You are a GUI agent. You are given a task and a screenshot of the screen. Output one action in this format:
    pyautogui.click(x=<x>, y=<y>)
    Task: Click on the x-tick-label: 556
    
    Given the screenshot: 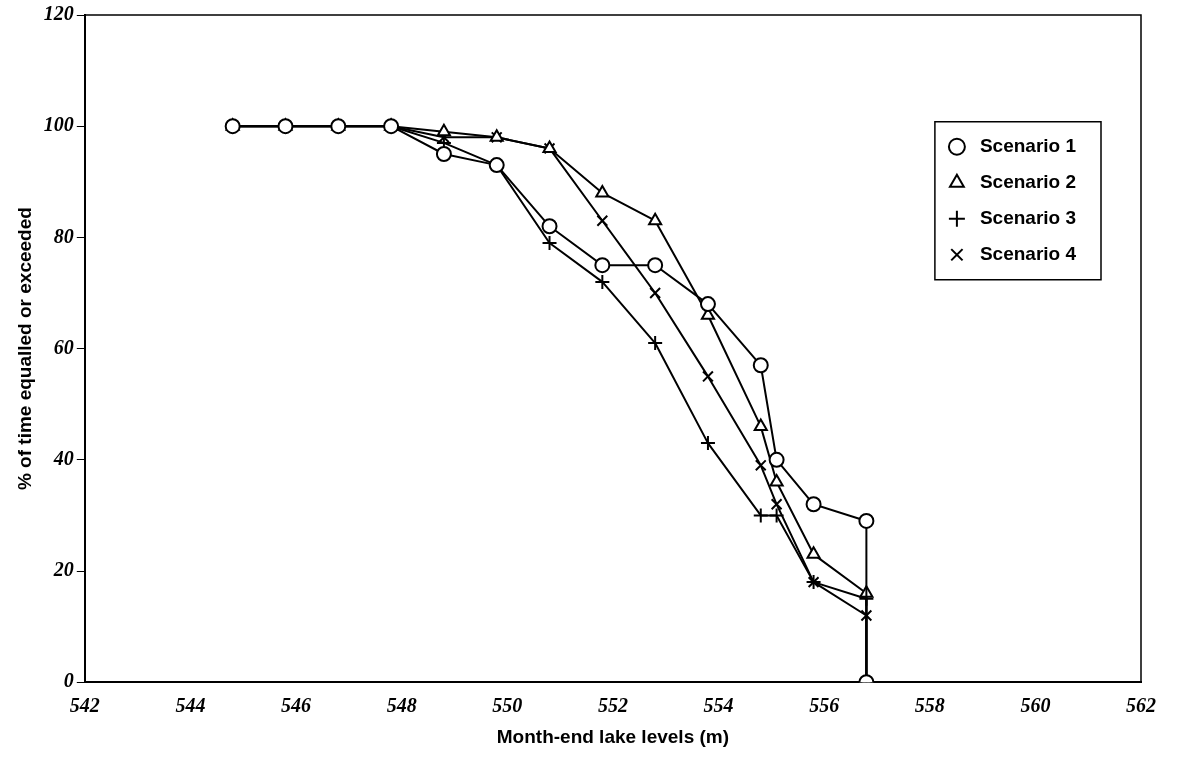 What is the action you would take?
    pyautogui.click(x=824, y=705)
    